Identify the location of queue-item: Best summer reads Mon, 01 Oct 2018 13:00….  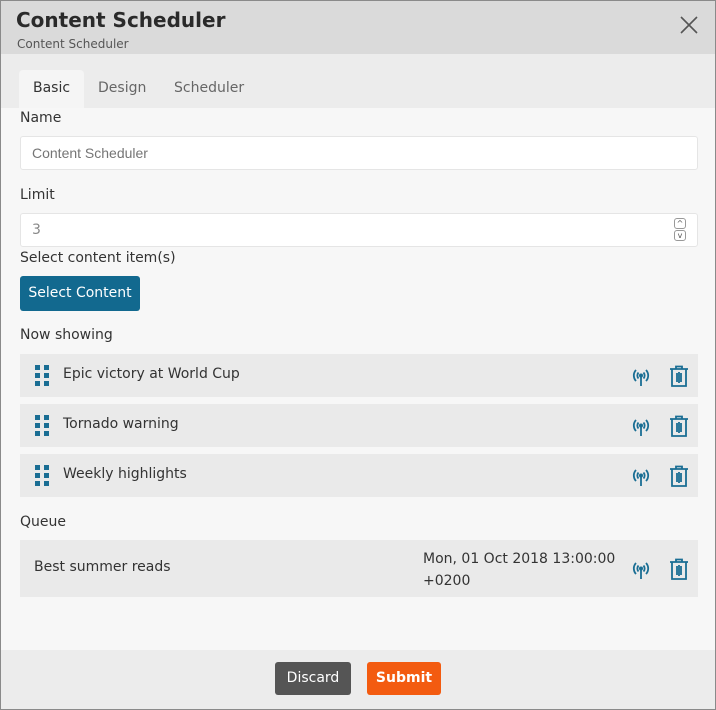
(359, 568).